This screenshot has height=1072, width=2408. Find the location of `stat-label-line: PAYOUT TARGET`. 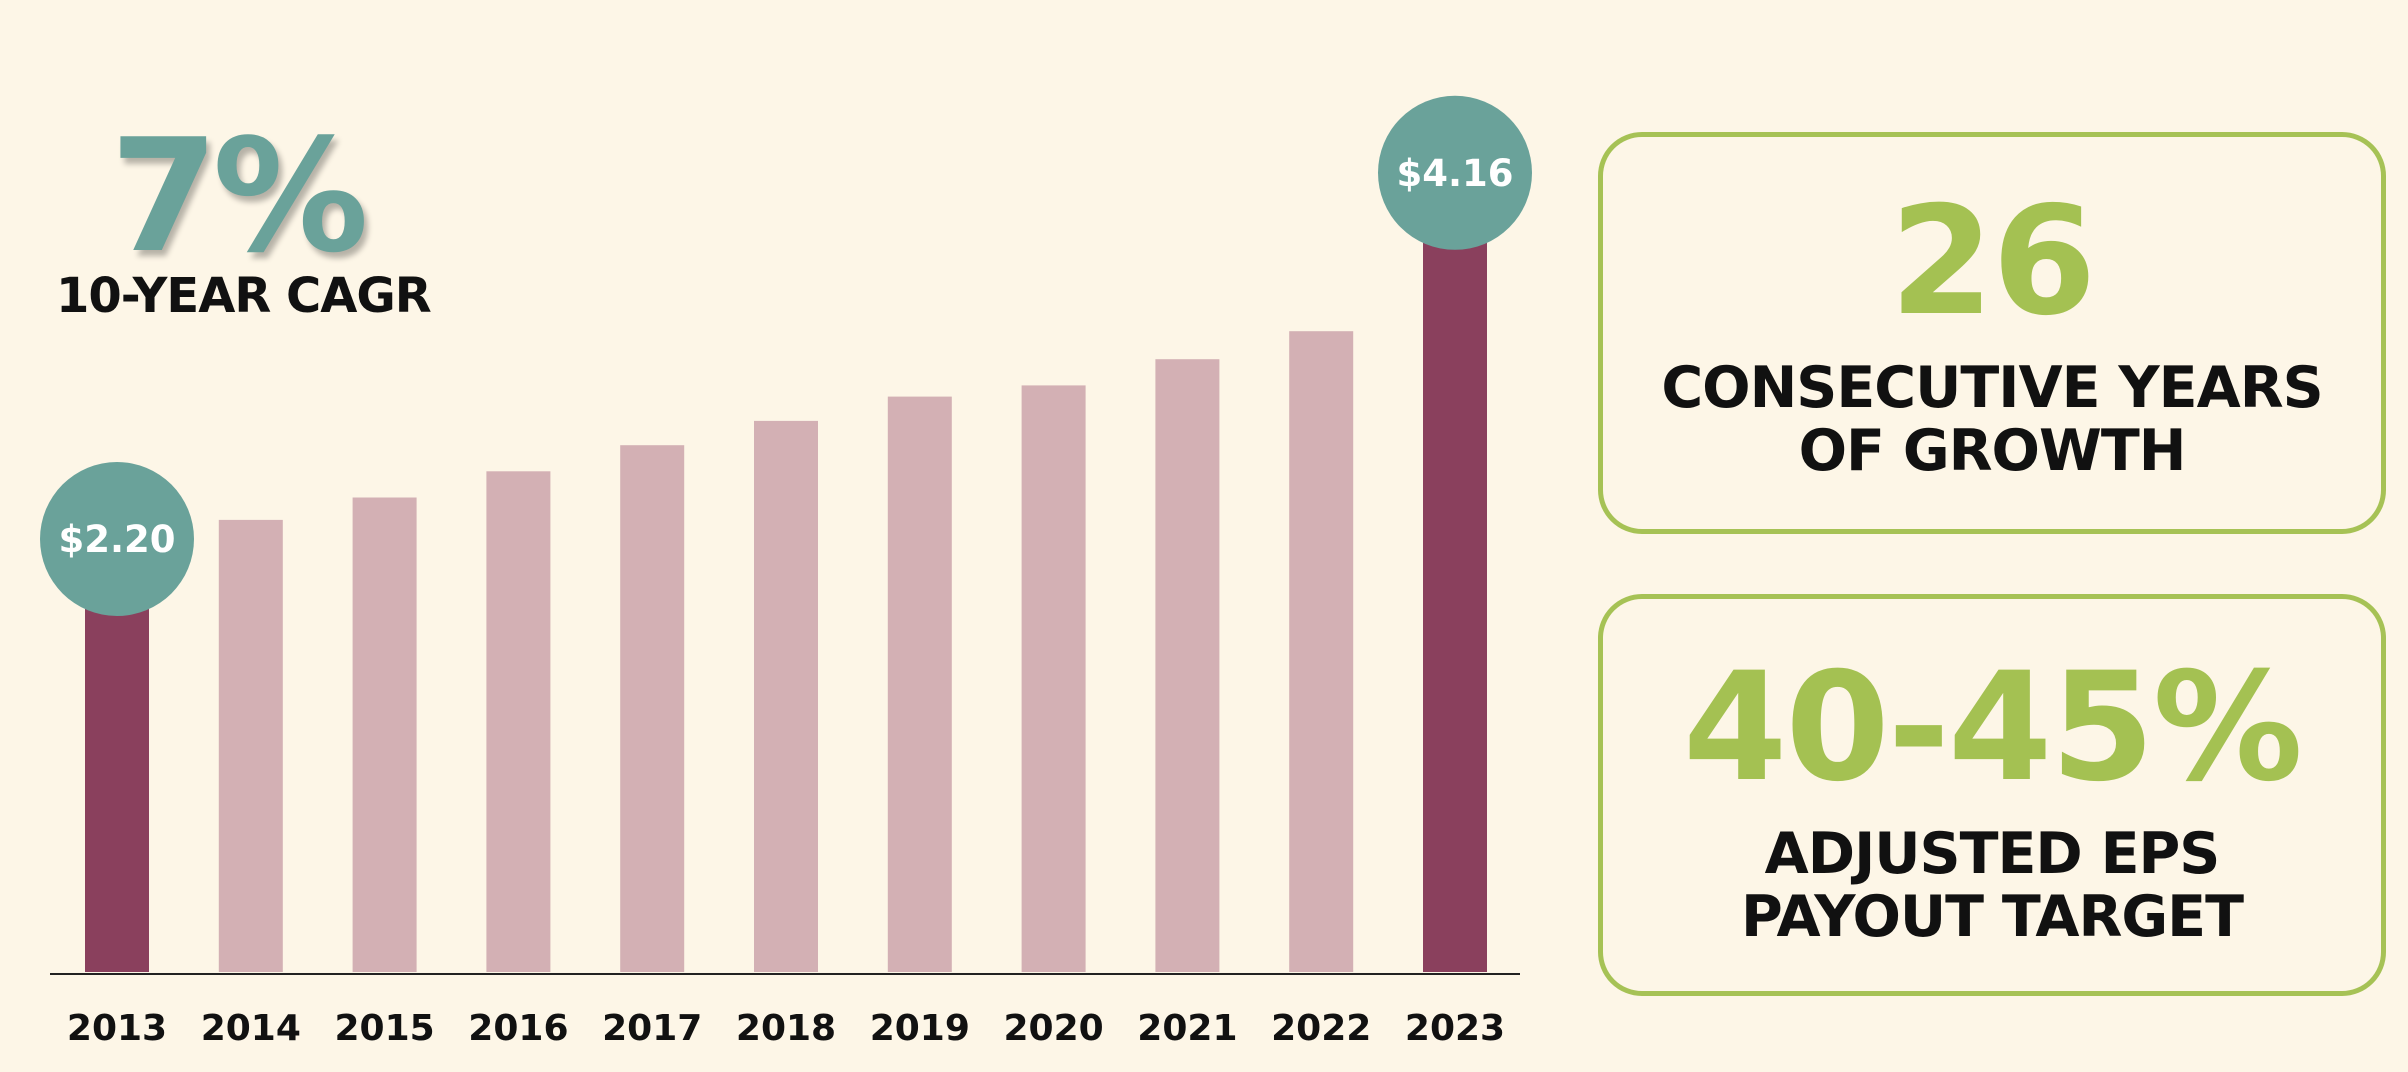

stat-label-line: PAYOUT TARGET is located at coordinates (1992, 916).